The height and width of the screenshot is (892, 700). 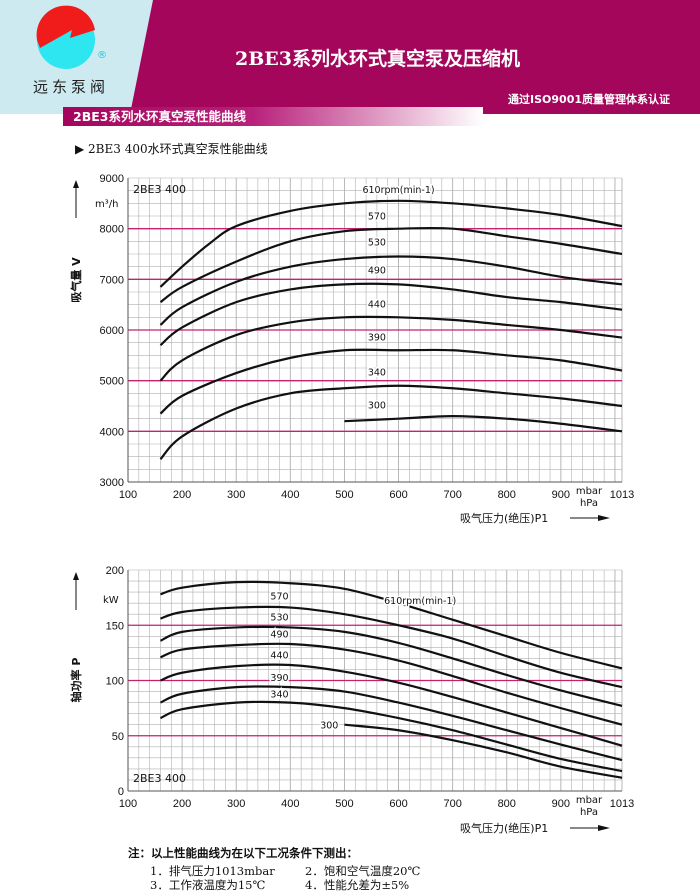 I want to click on logo-panel, so click(x=76, y=57).